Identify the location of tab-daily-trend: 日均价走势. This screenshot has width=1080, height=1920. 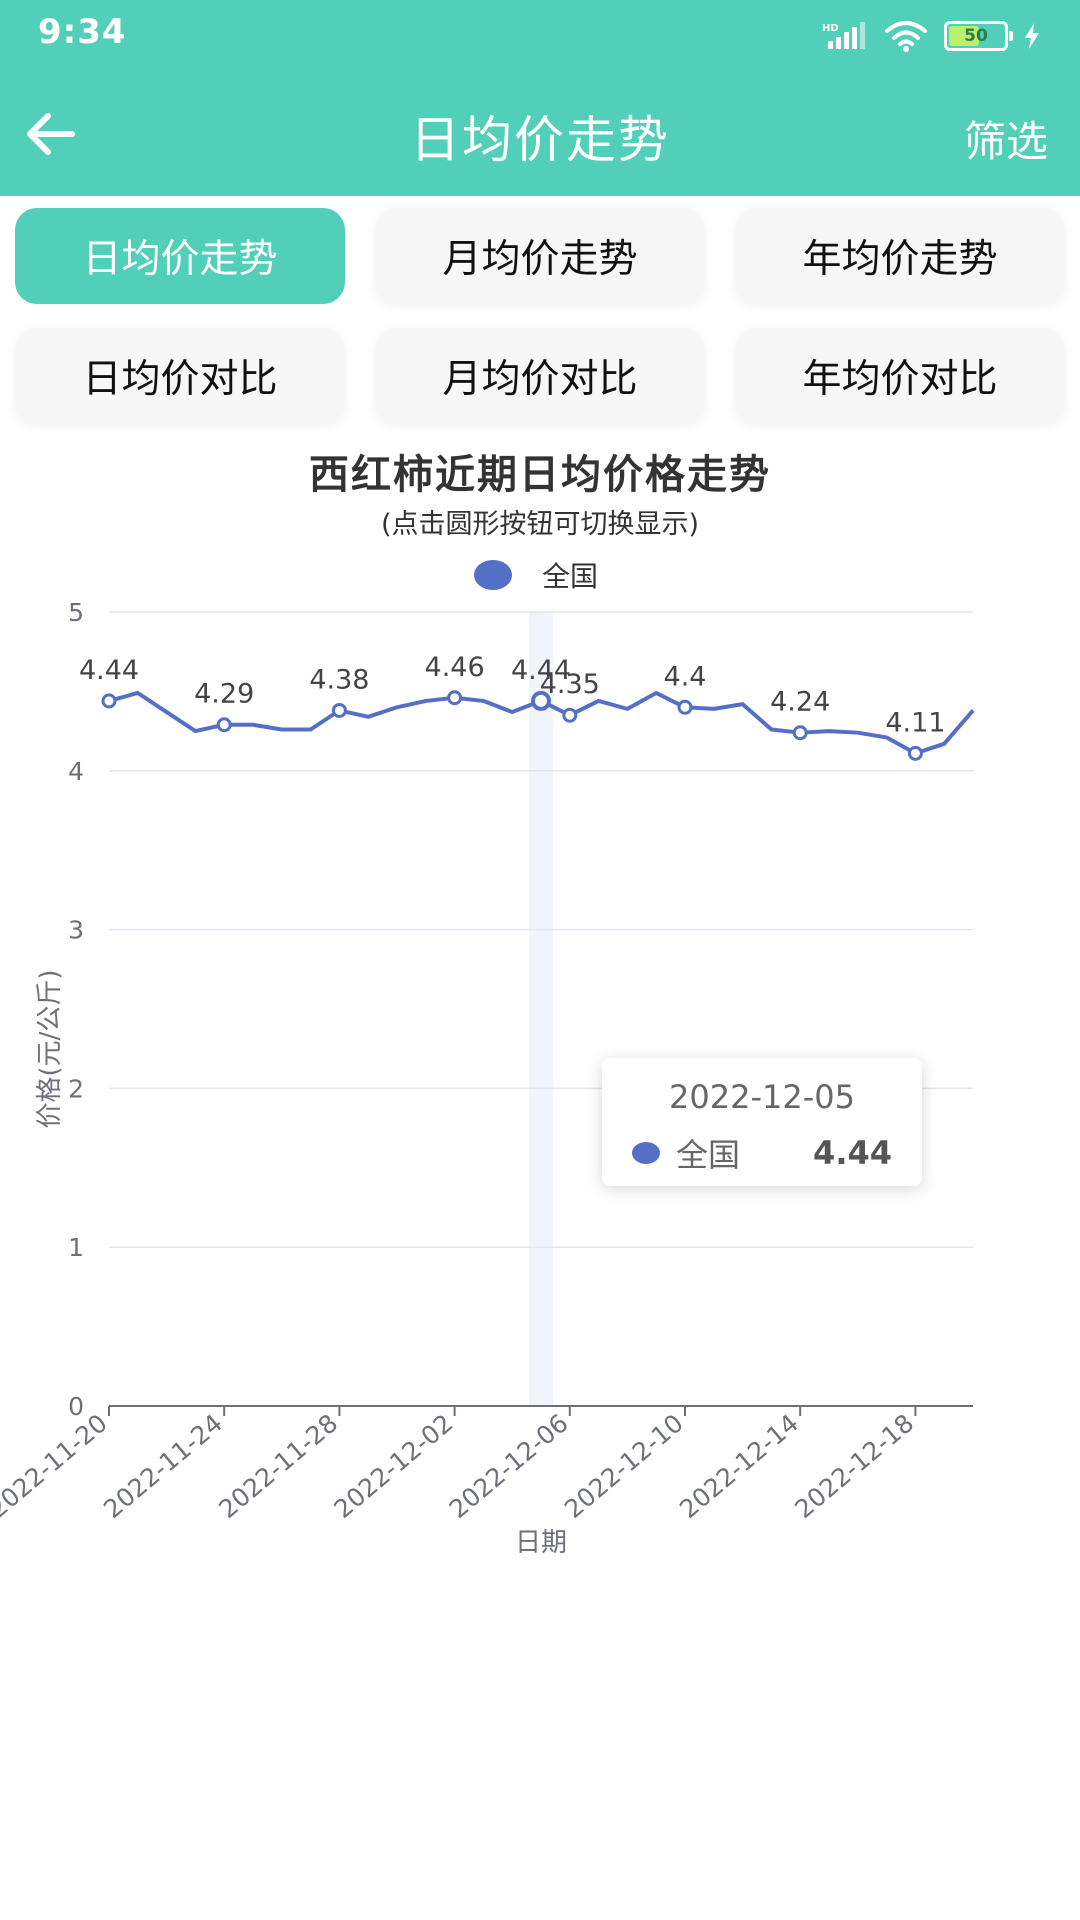
(180, 256).